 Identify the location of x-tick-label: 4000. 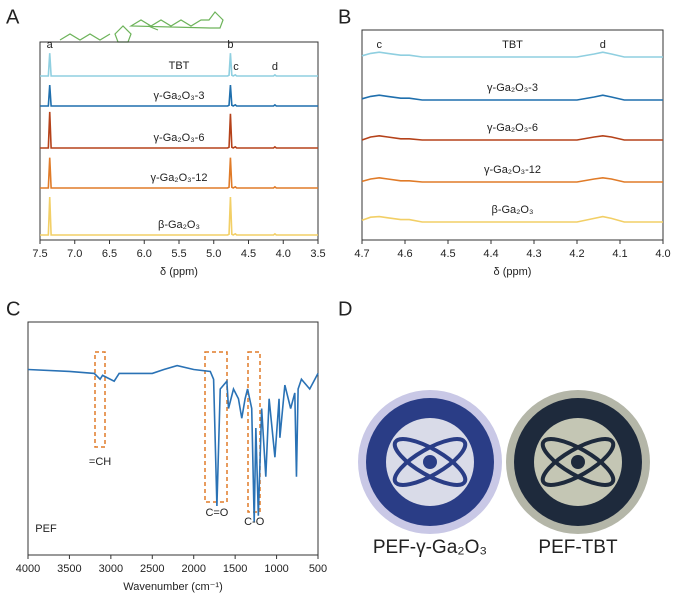
(28, 569).